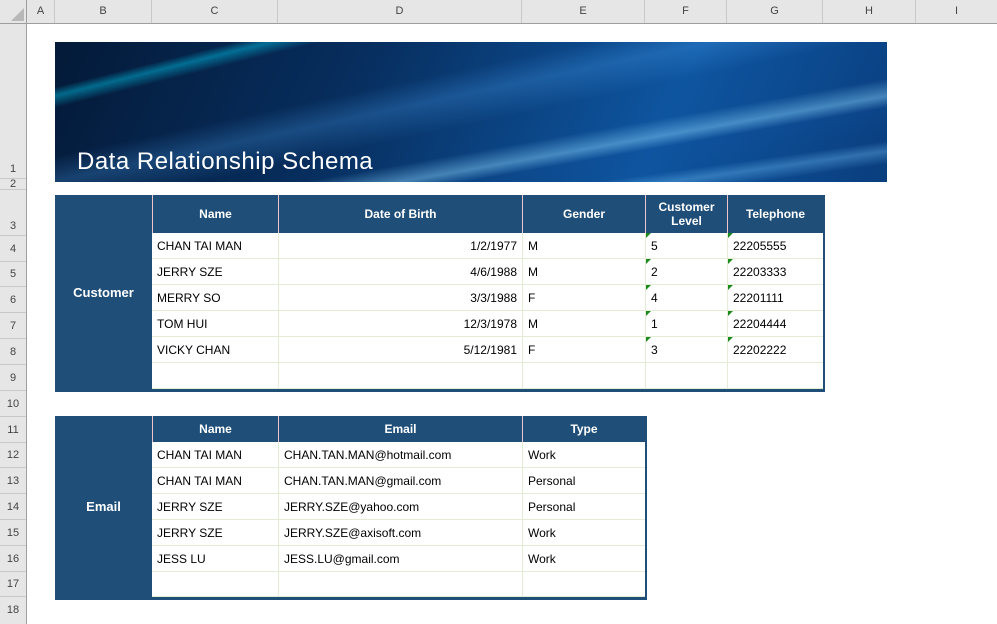 Image resolution: width=997 pixels, height=624 pixels. I want to click on row-header-5: 5, so click(13, 274).